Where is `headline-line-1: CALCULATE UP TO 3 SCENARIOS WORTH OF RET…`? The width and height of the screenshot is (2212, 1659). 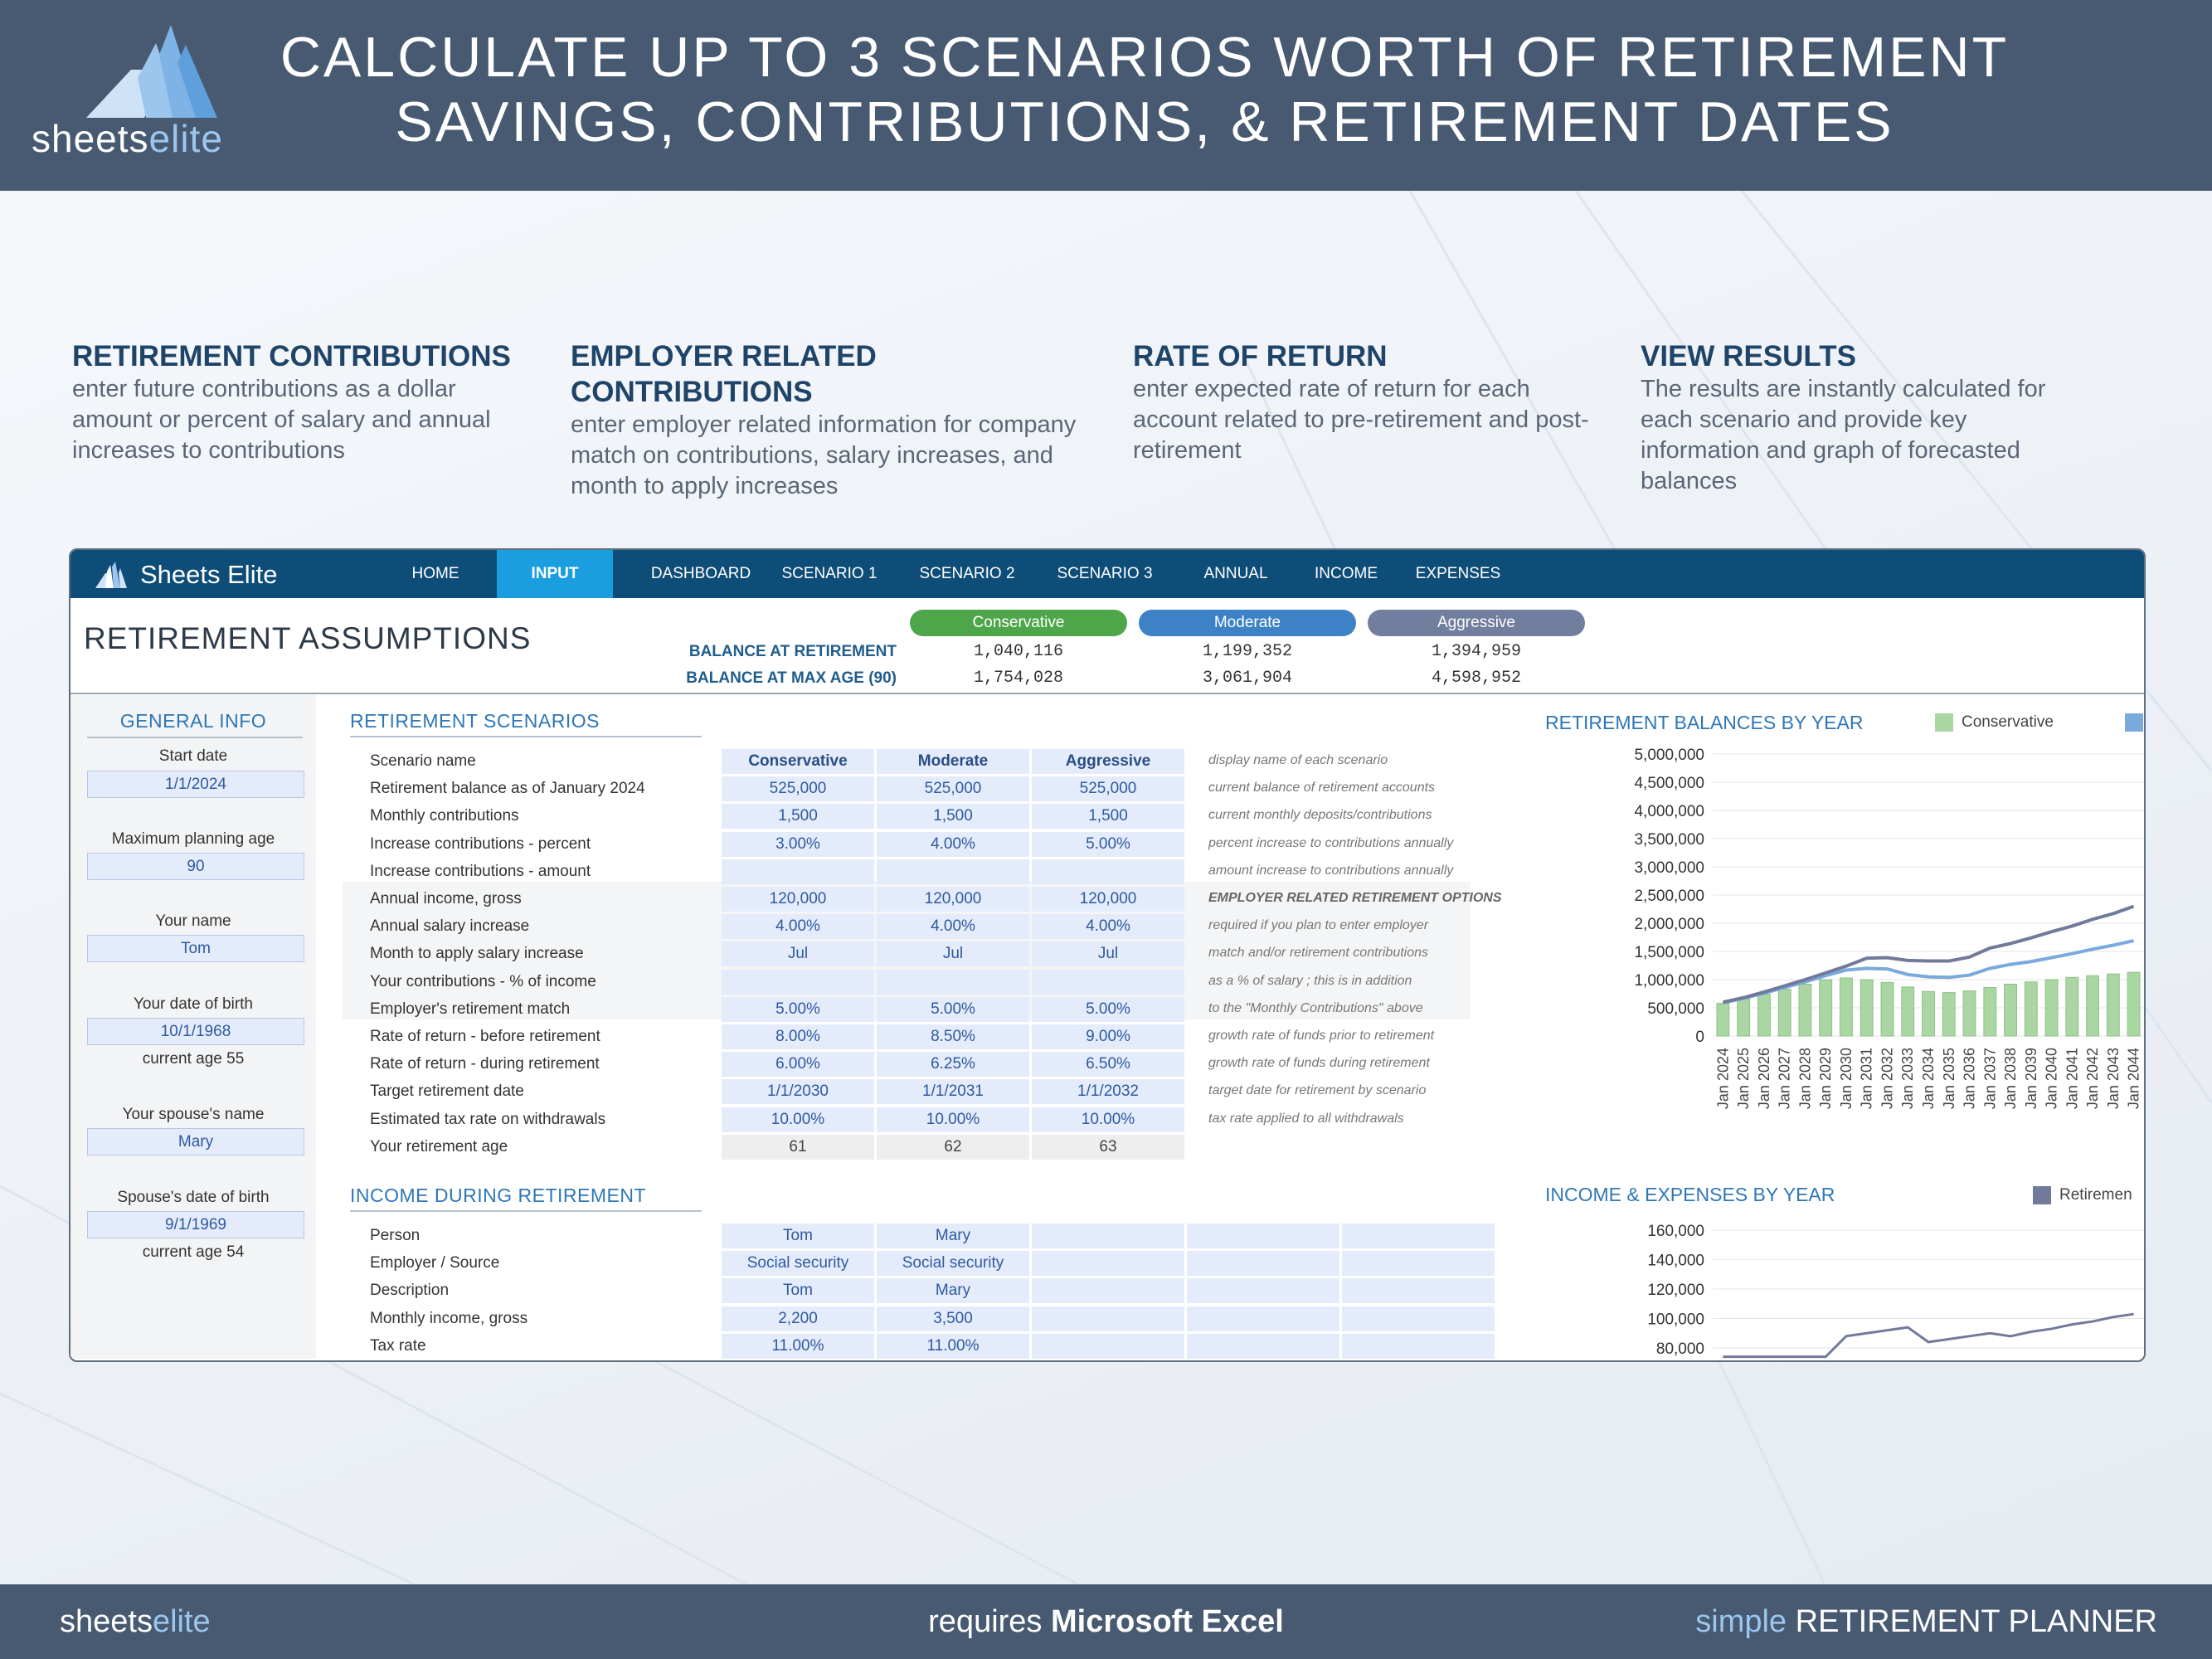
headline-line-1: CALCULATE UP TO 3 SCENARIOS WORTH OF RET… is located at coordinates (1145, 57).